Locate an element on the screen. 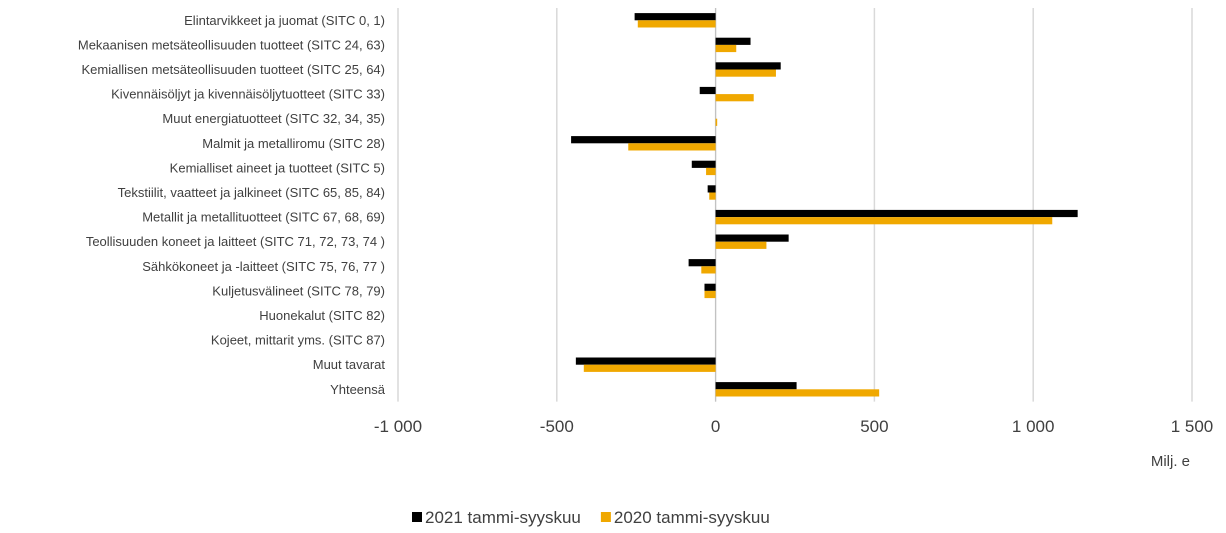 This screenshot has height=533, width=1226. x-tick-label: 1 000 is located at coordinates (1033, 426).